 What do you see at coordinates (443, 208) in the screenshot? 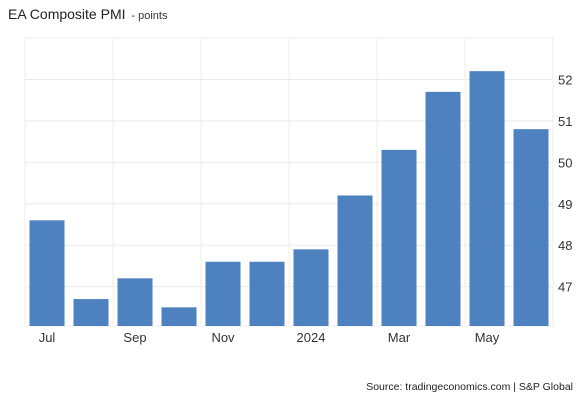
I see `bar-apr` at bounding box center [443, 208].